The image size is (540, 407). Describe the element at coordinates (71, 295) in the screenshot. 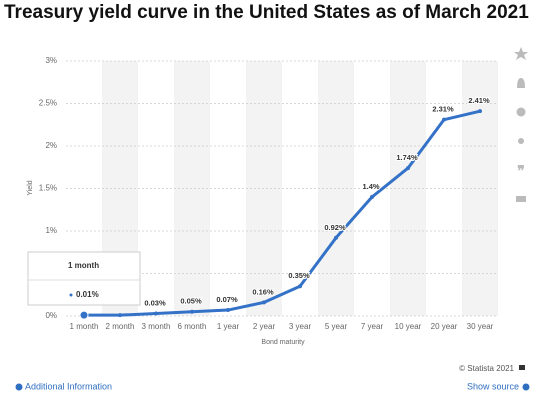

I see `tooltip-dot` at that location.